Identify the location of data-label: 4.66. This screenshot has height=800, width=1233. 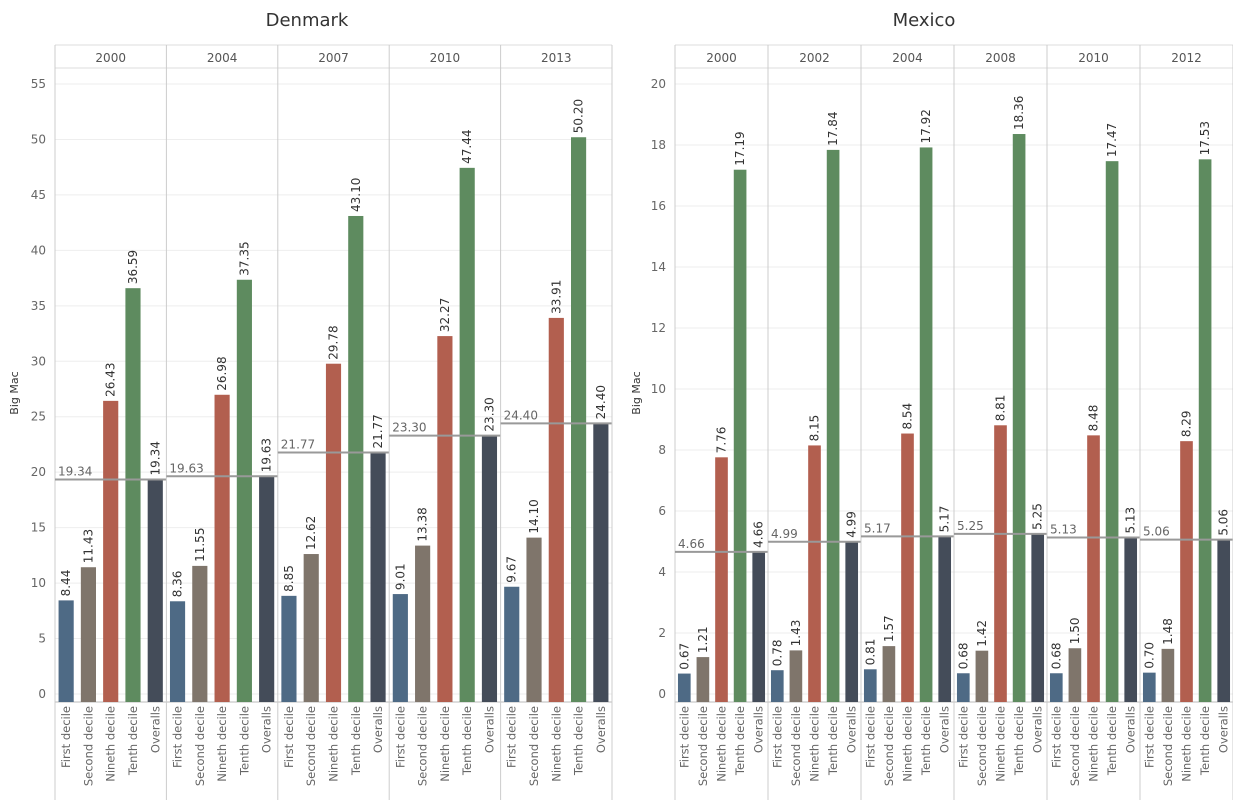
(759, 534).